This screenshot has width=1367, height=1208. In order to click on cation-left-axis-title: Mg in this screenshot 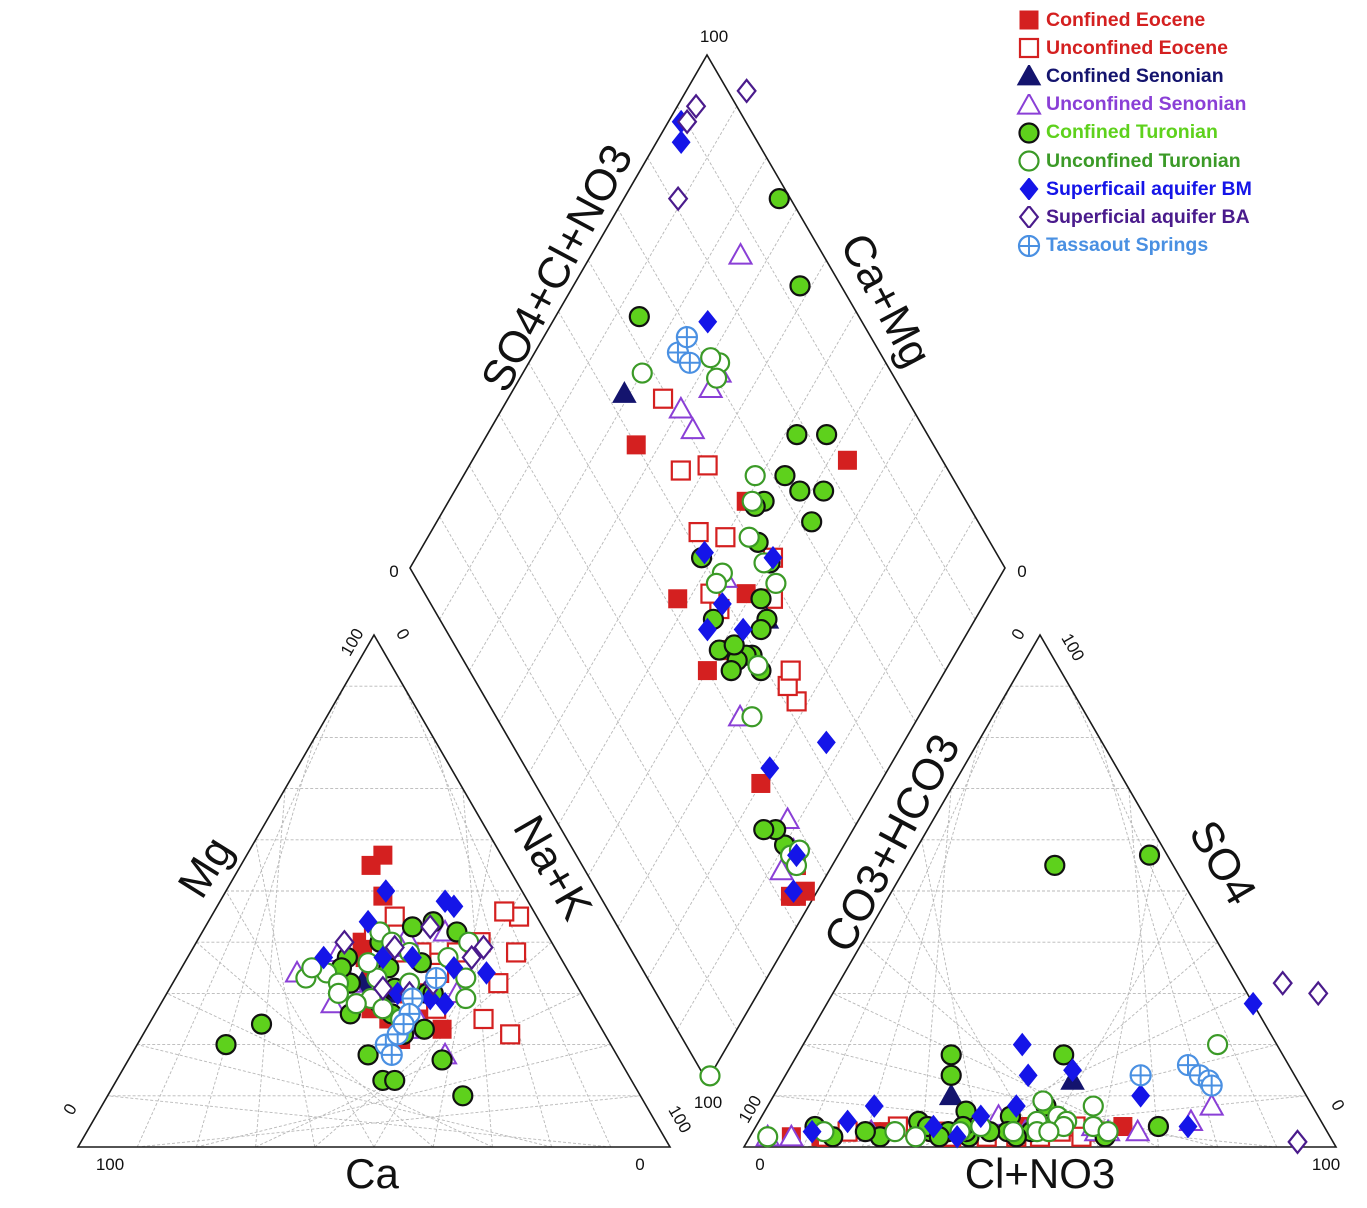, I will do `click(206, 867)`.